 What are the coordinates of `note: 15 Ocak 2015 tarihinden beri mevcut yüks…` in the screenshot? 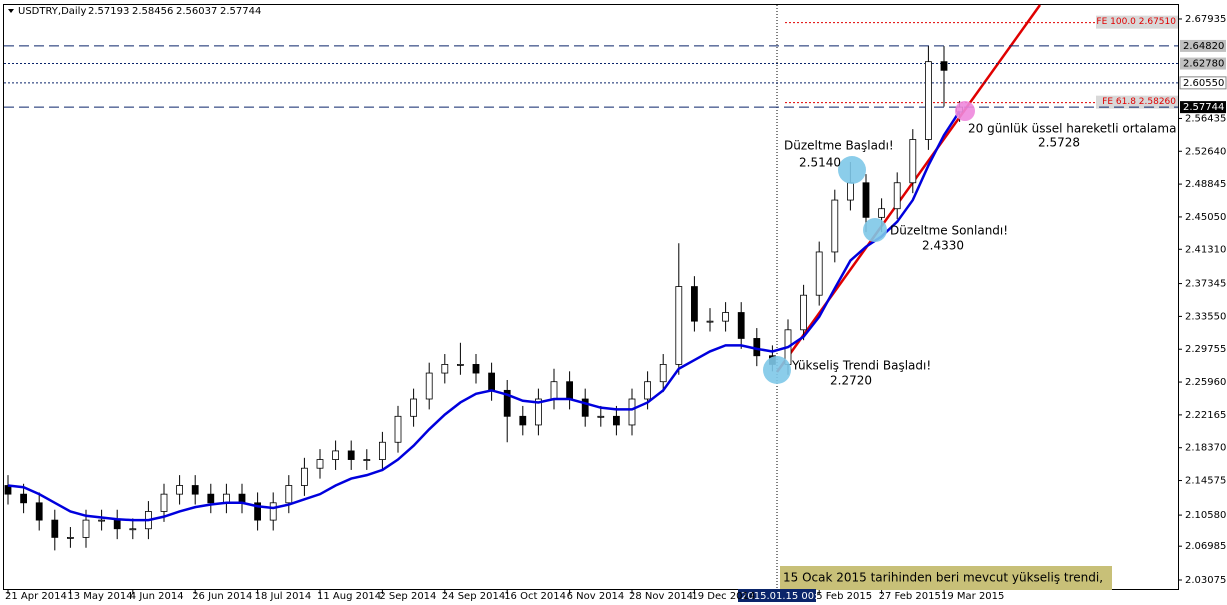 It's located at (943, 578).